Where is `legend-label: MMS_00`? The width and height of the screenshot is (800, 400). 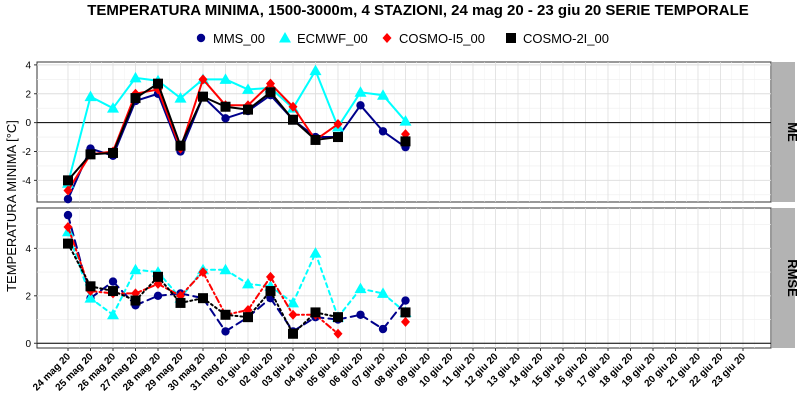
legend-label: MMS_00 is located at coordinates (239, 38).